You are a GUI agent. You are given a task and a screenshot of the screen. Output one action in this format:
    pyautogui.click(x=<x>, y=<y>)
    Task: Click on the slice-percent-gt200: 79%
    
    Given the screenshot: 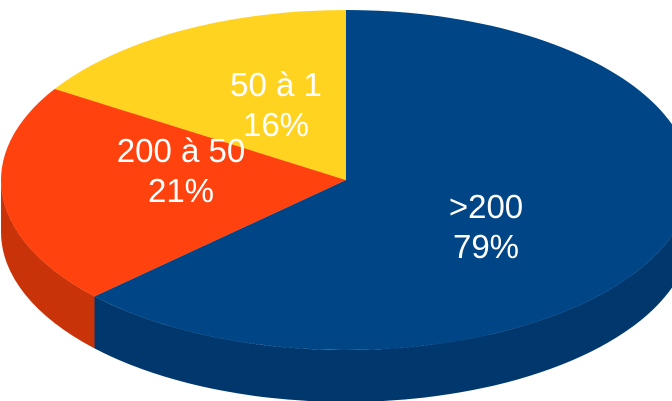 What is the action you would take?
    pyautogui.click(x=486, y=246)
    